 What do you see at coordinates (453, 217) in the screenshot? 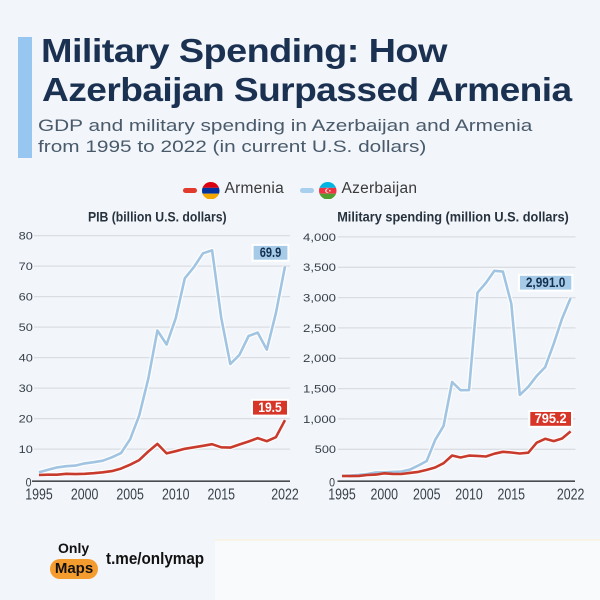
I see `svg-text:Military spending (million U.S: Military spending (million U.S. dollars)` at bounding box center [453, 217].